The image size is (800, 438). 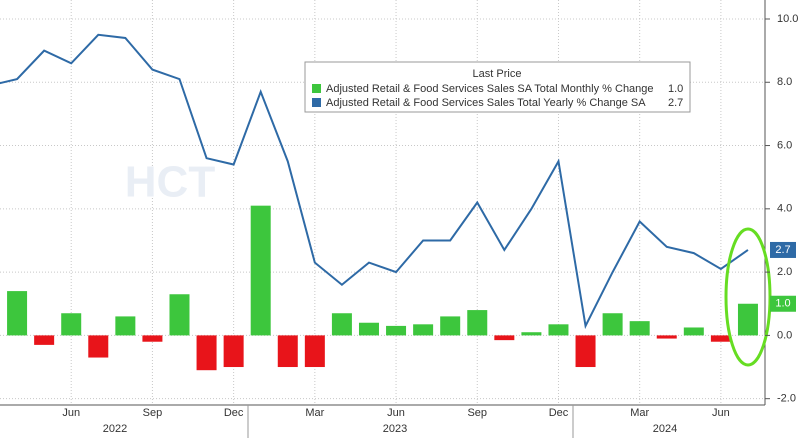 I want to click on last-value-label: 1.0, so click(x=782, y=304).